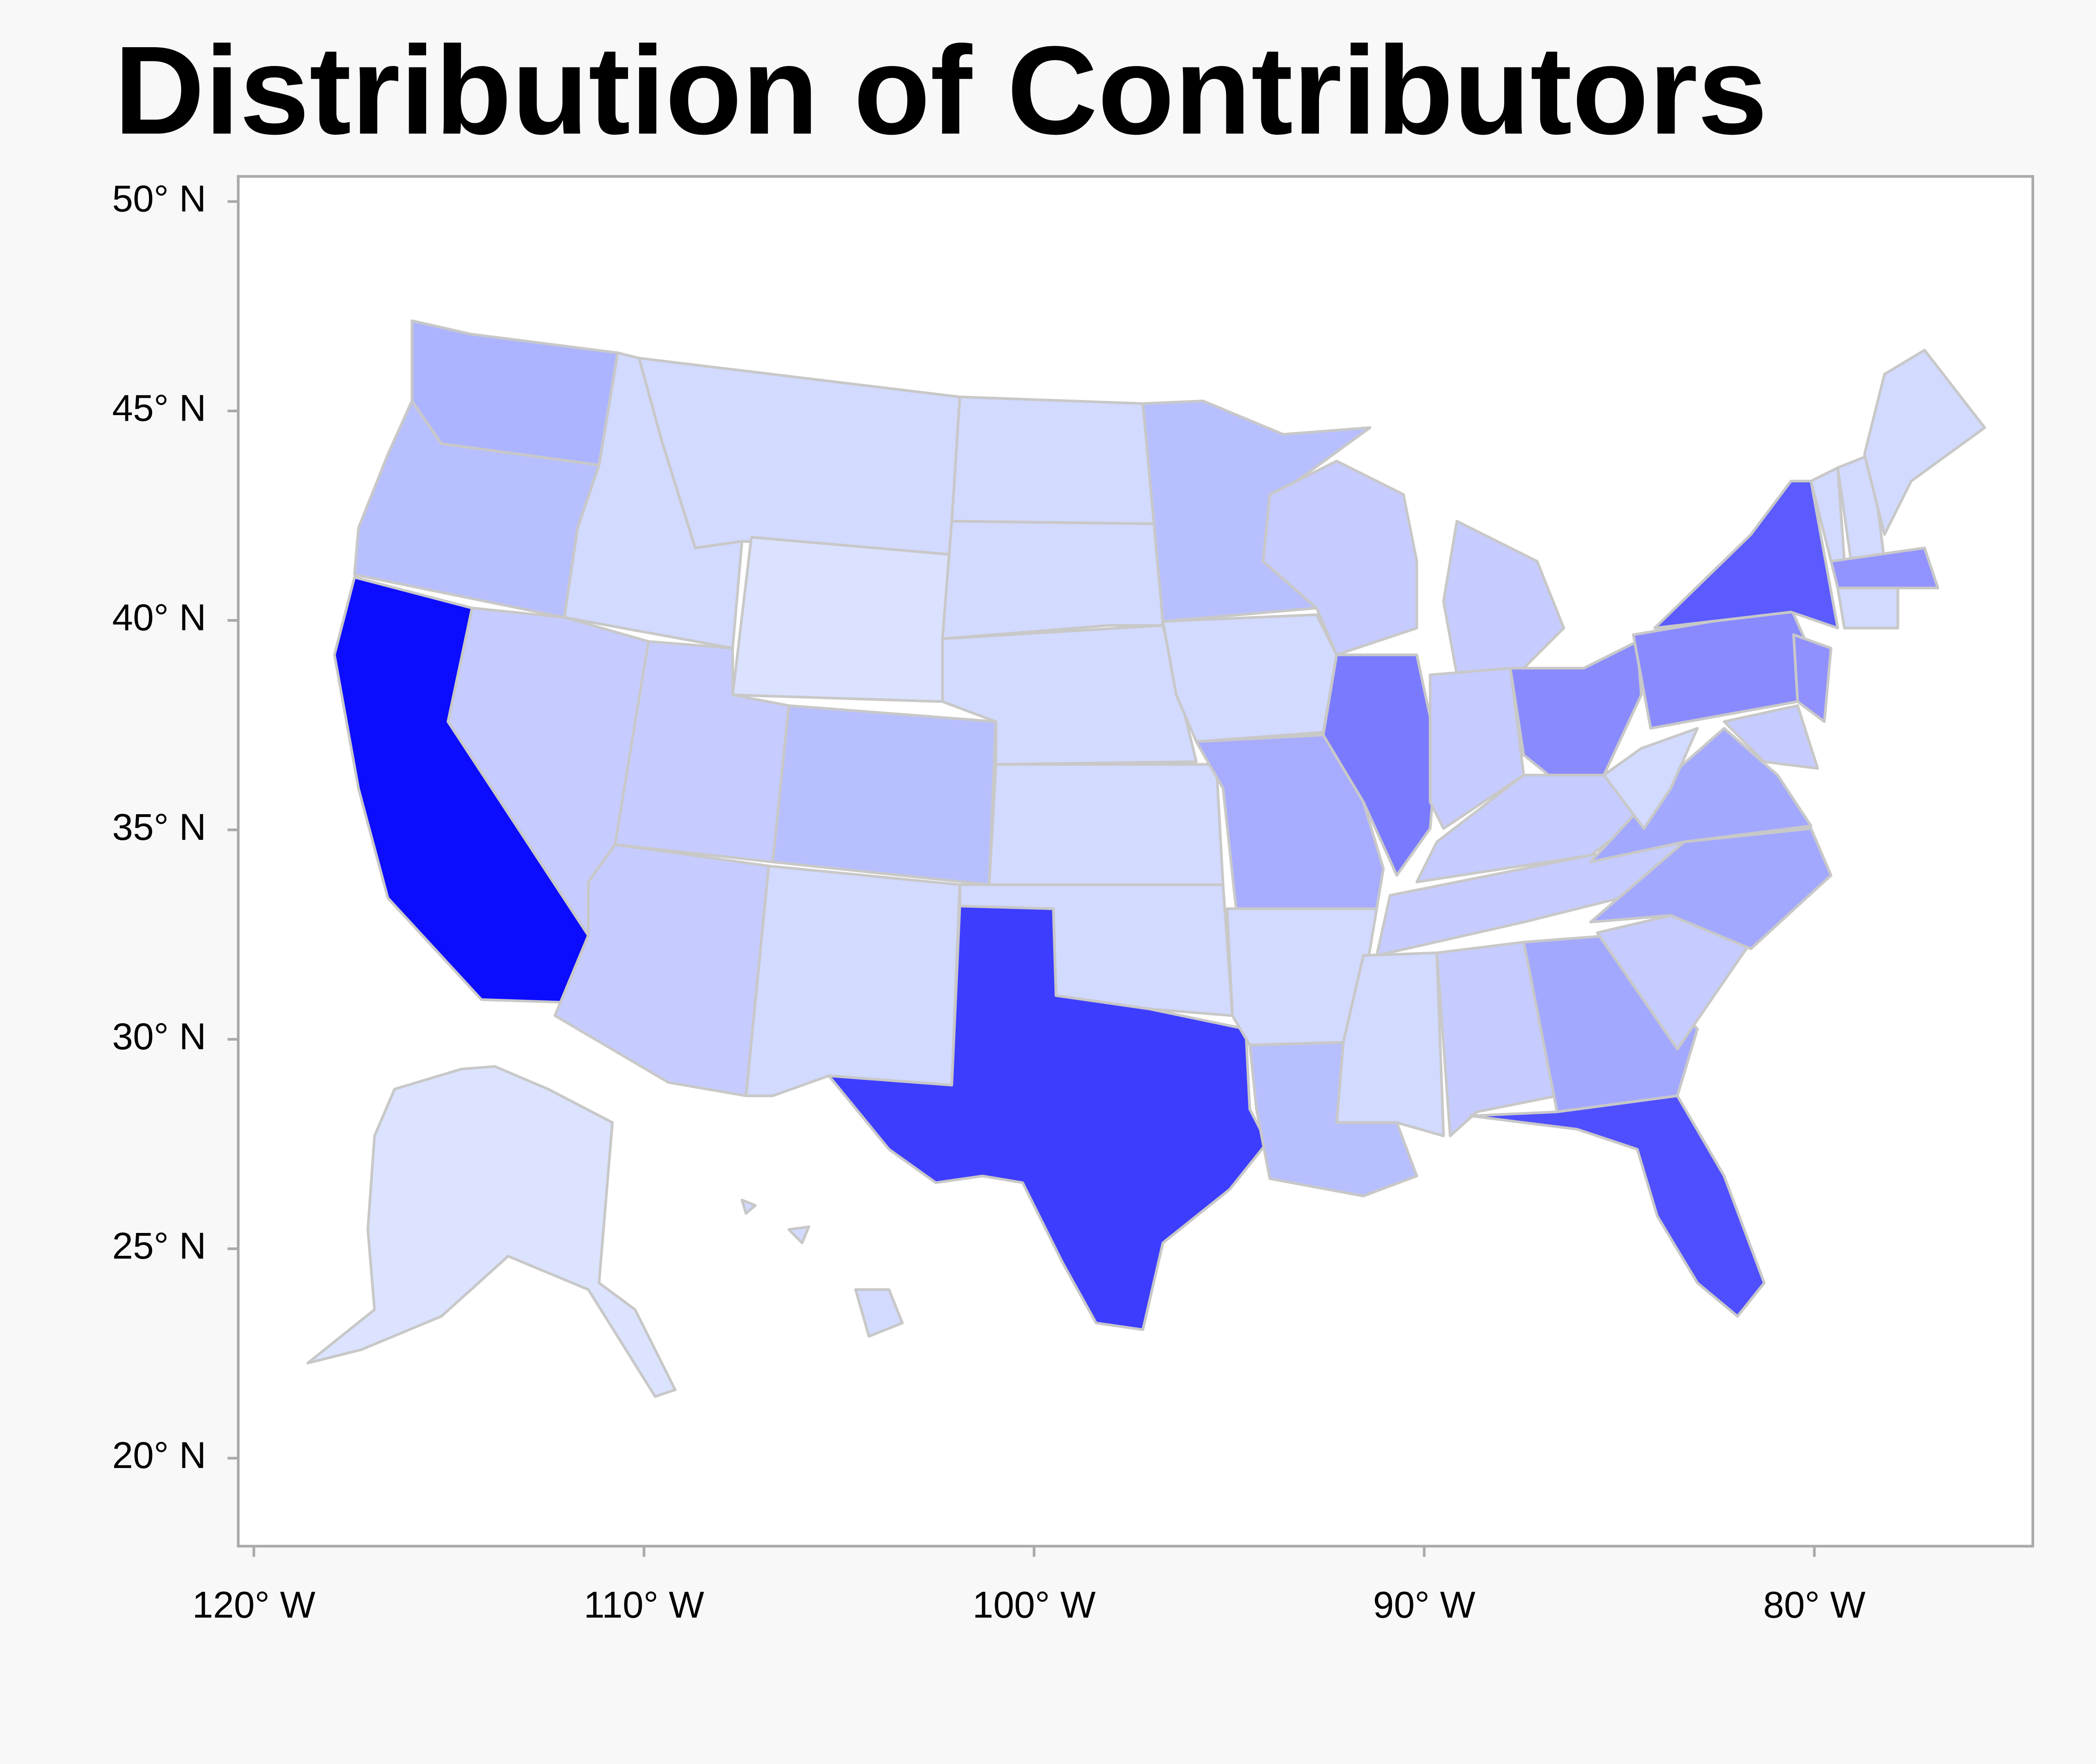 The width and height of the screenshot is (2096, 1764). What do you see at coordinates (254, 1605) in the screenshot?
I see `x-tick-label: 120° W` at bounding box center [254, 1605].